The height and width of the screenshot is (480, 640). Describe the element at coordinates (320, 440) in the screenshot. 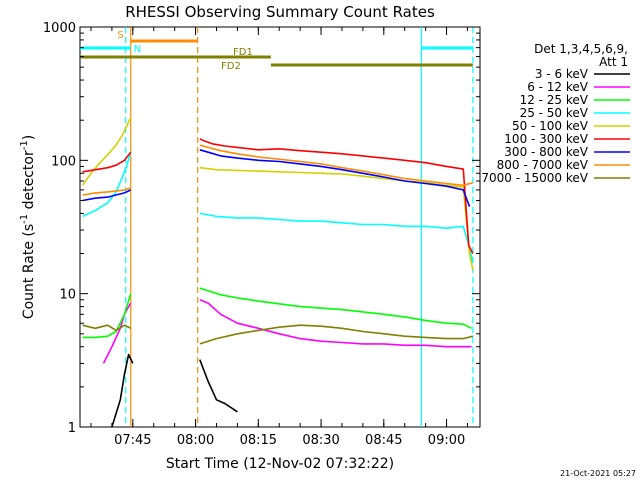

I see `x-tick-label: 08:30` at that location.